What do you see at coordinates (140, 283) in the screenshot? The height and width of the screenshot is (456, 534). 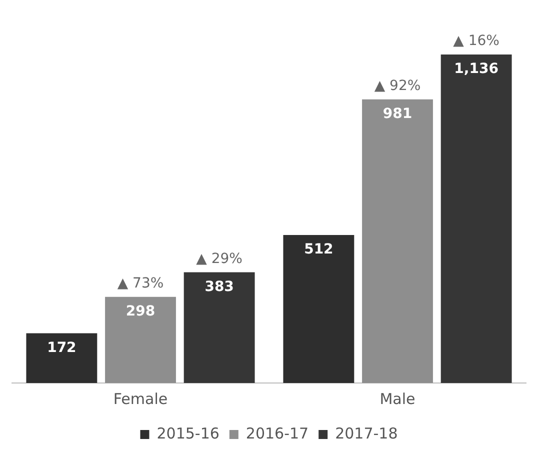 I see `annotation: ▲ 73%` at bounding box center [140, 283].